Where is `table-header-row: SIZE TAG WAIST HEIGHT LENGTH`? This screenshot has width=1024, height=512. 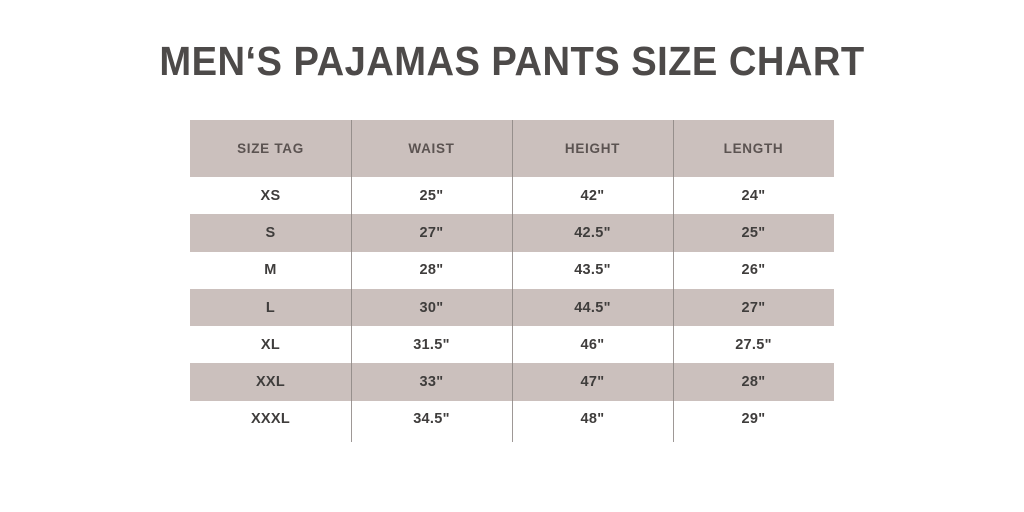
table-header-row: SIZE TAG WAIST HEIGHT LENGTH is located at coordinates (512, 148).